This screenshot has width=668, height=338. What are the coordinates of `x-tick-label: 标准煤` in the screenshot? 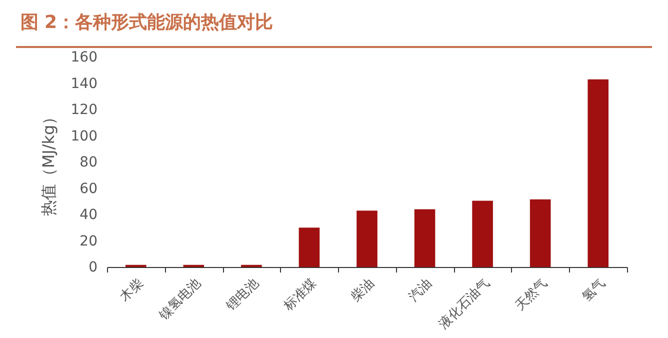 It's located at (300, 295).